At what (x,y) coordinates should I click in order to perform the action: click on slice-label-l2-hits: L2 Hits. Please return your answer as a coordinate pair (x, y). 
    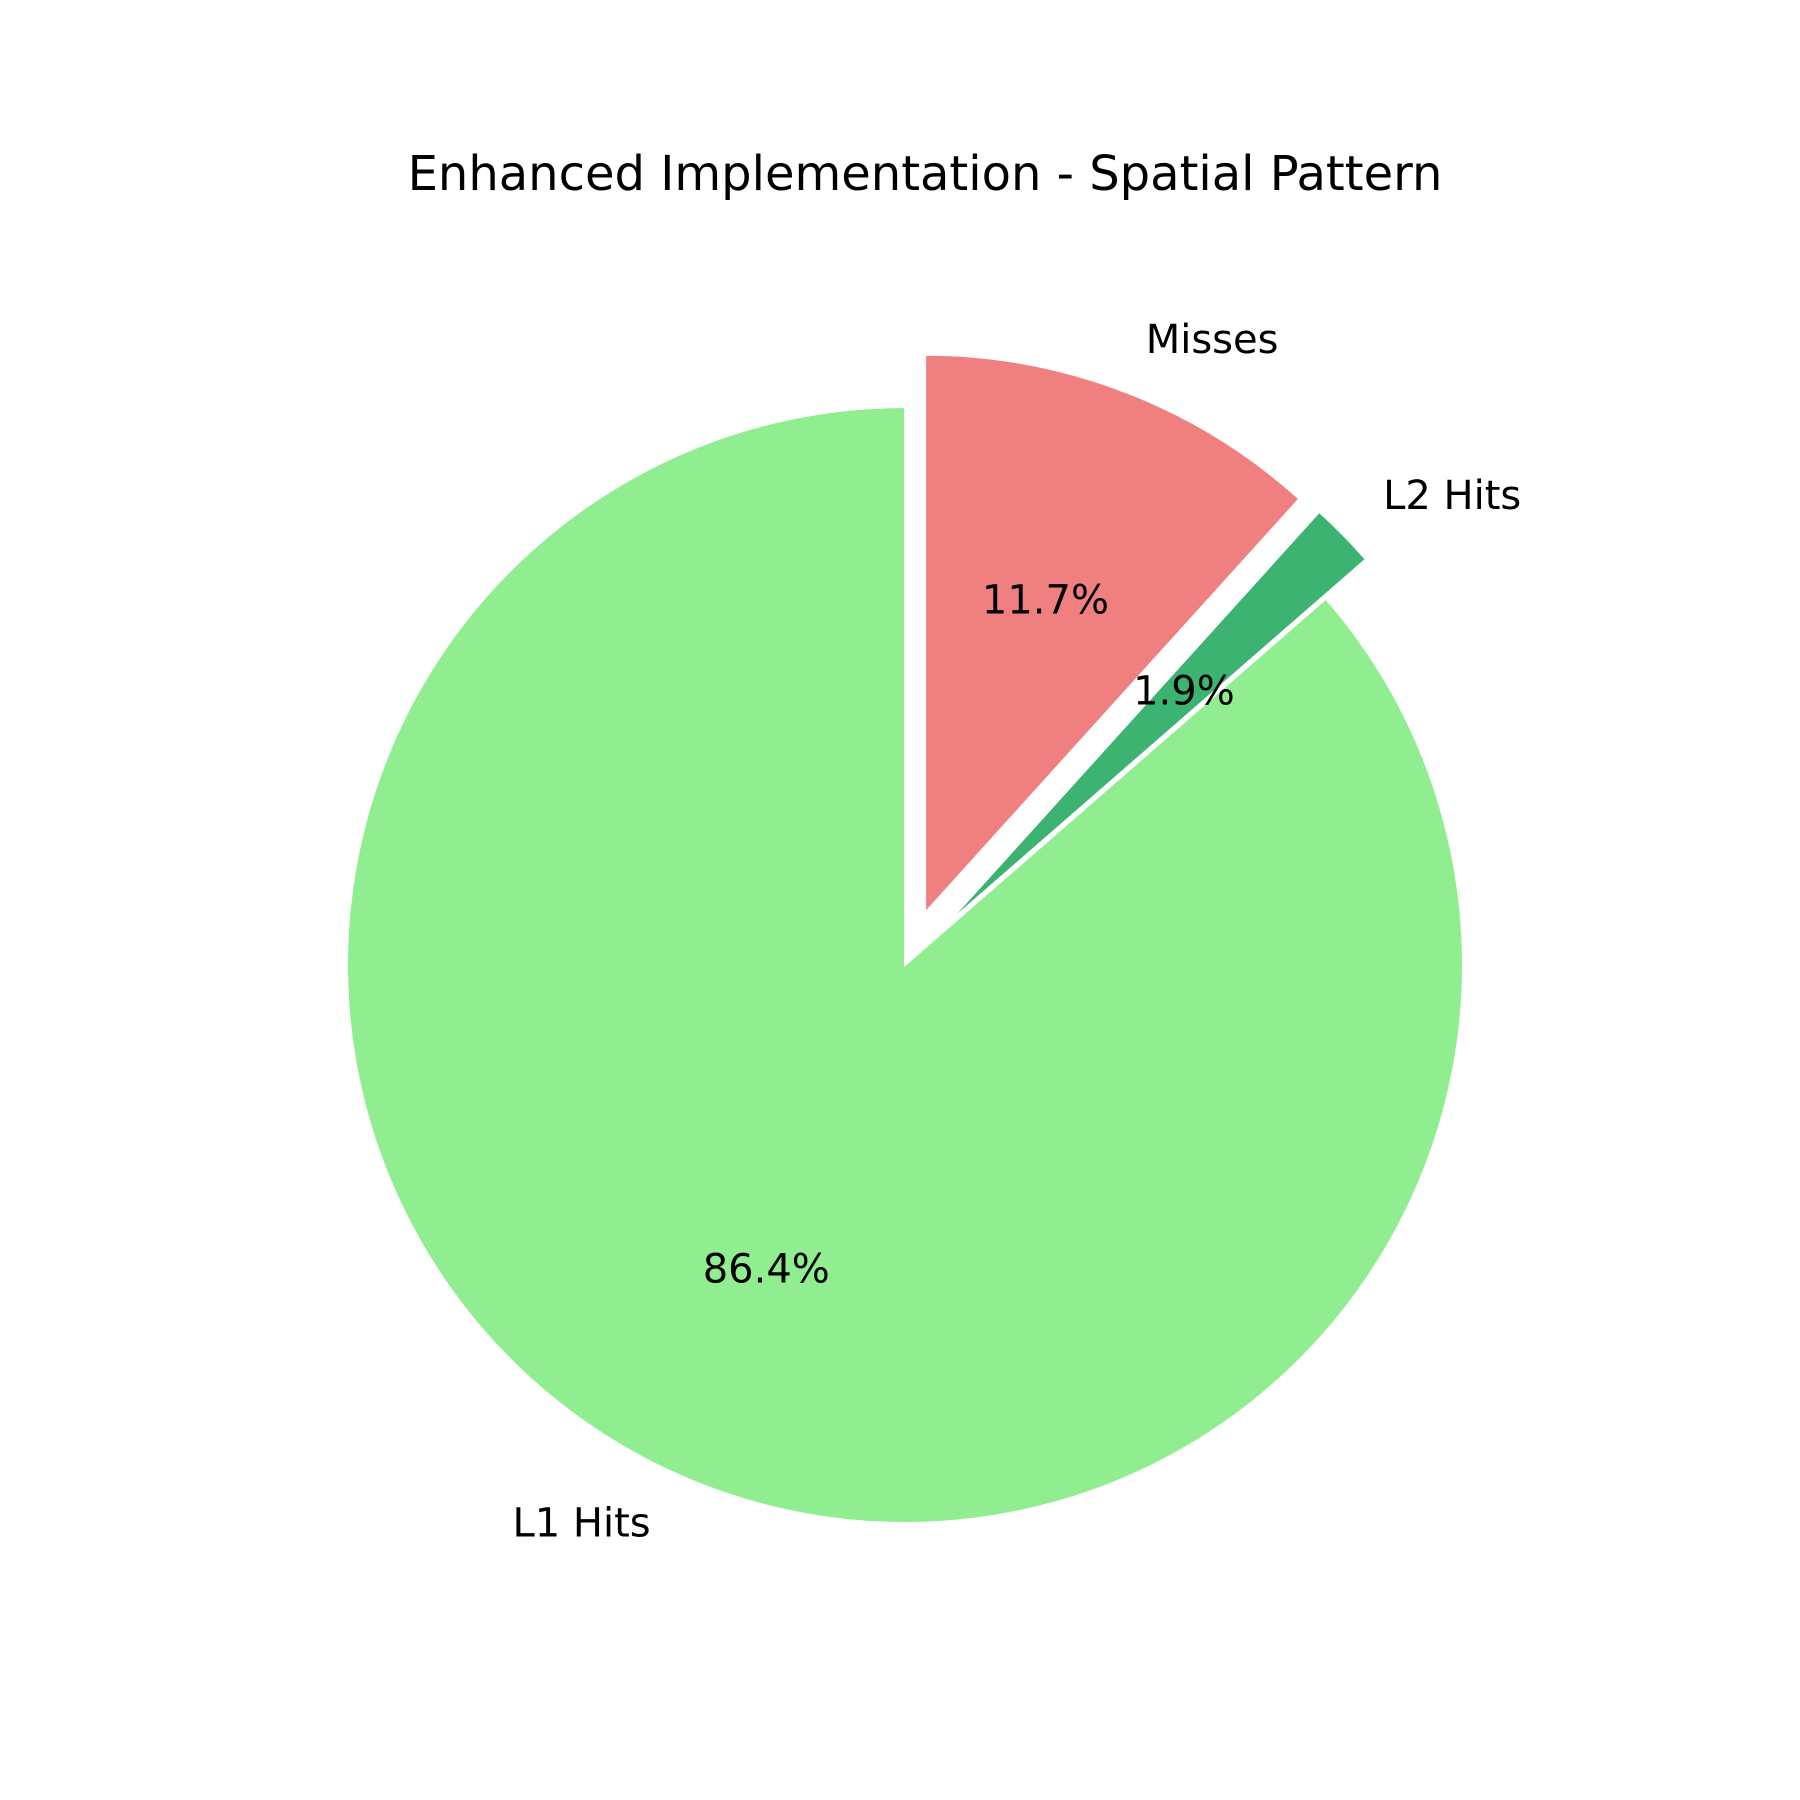
    Looking at the image, I should click on (1452, 496).